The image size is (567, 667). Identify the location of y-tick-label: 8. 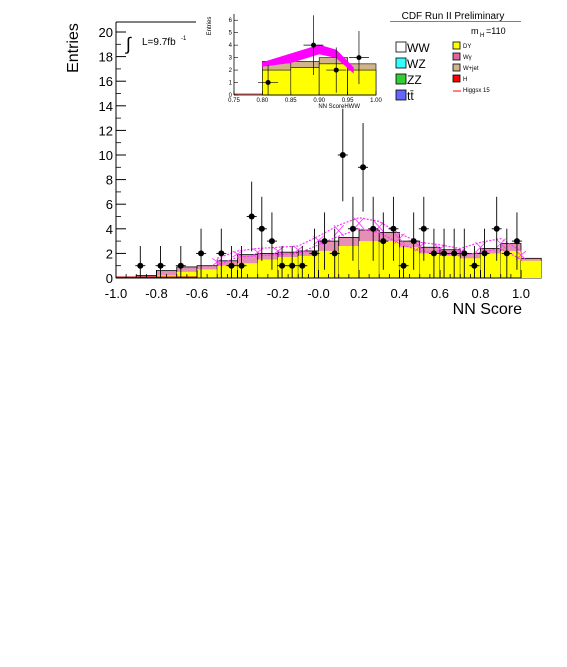
(109, 180).